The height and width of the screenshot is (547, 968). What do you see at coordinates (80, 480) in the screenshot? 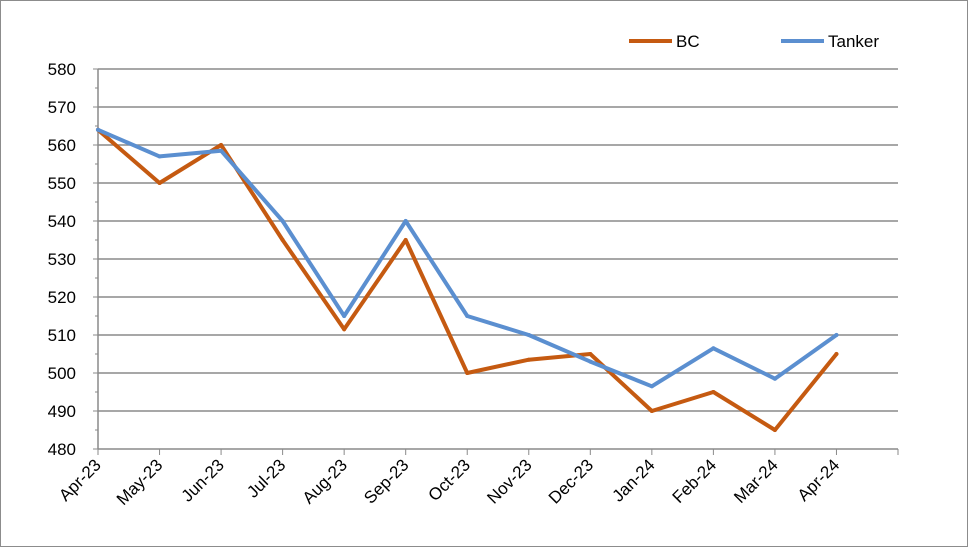
I see `x-tick-label: Apr-23` at bounding box center [80, 480].